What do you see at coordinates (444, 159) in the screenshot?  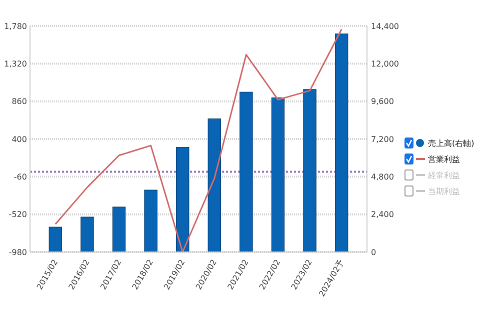 I see `legend-label: 営業利益` at bounding box center [444, 159].